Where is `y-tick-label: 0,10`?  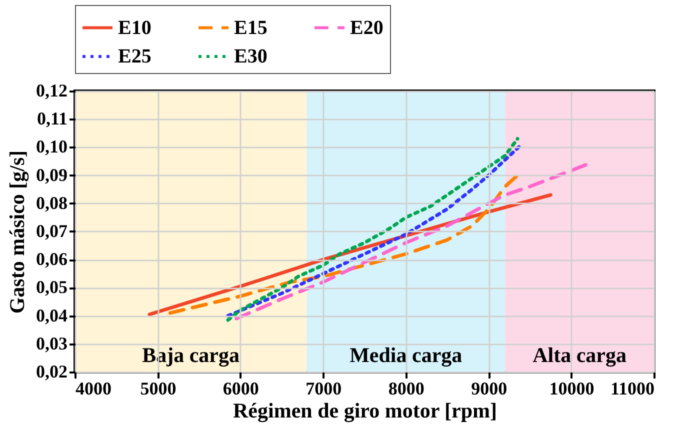 y-tick-label: 0,10 is located at coordinates (52, 146).